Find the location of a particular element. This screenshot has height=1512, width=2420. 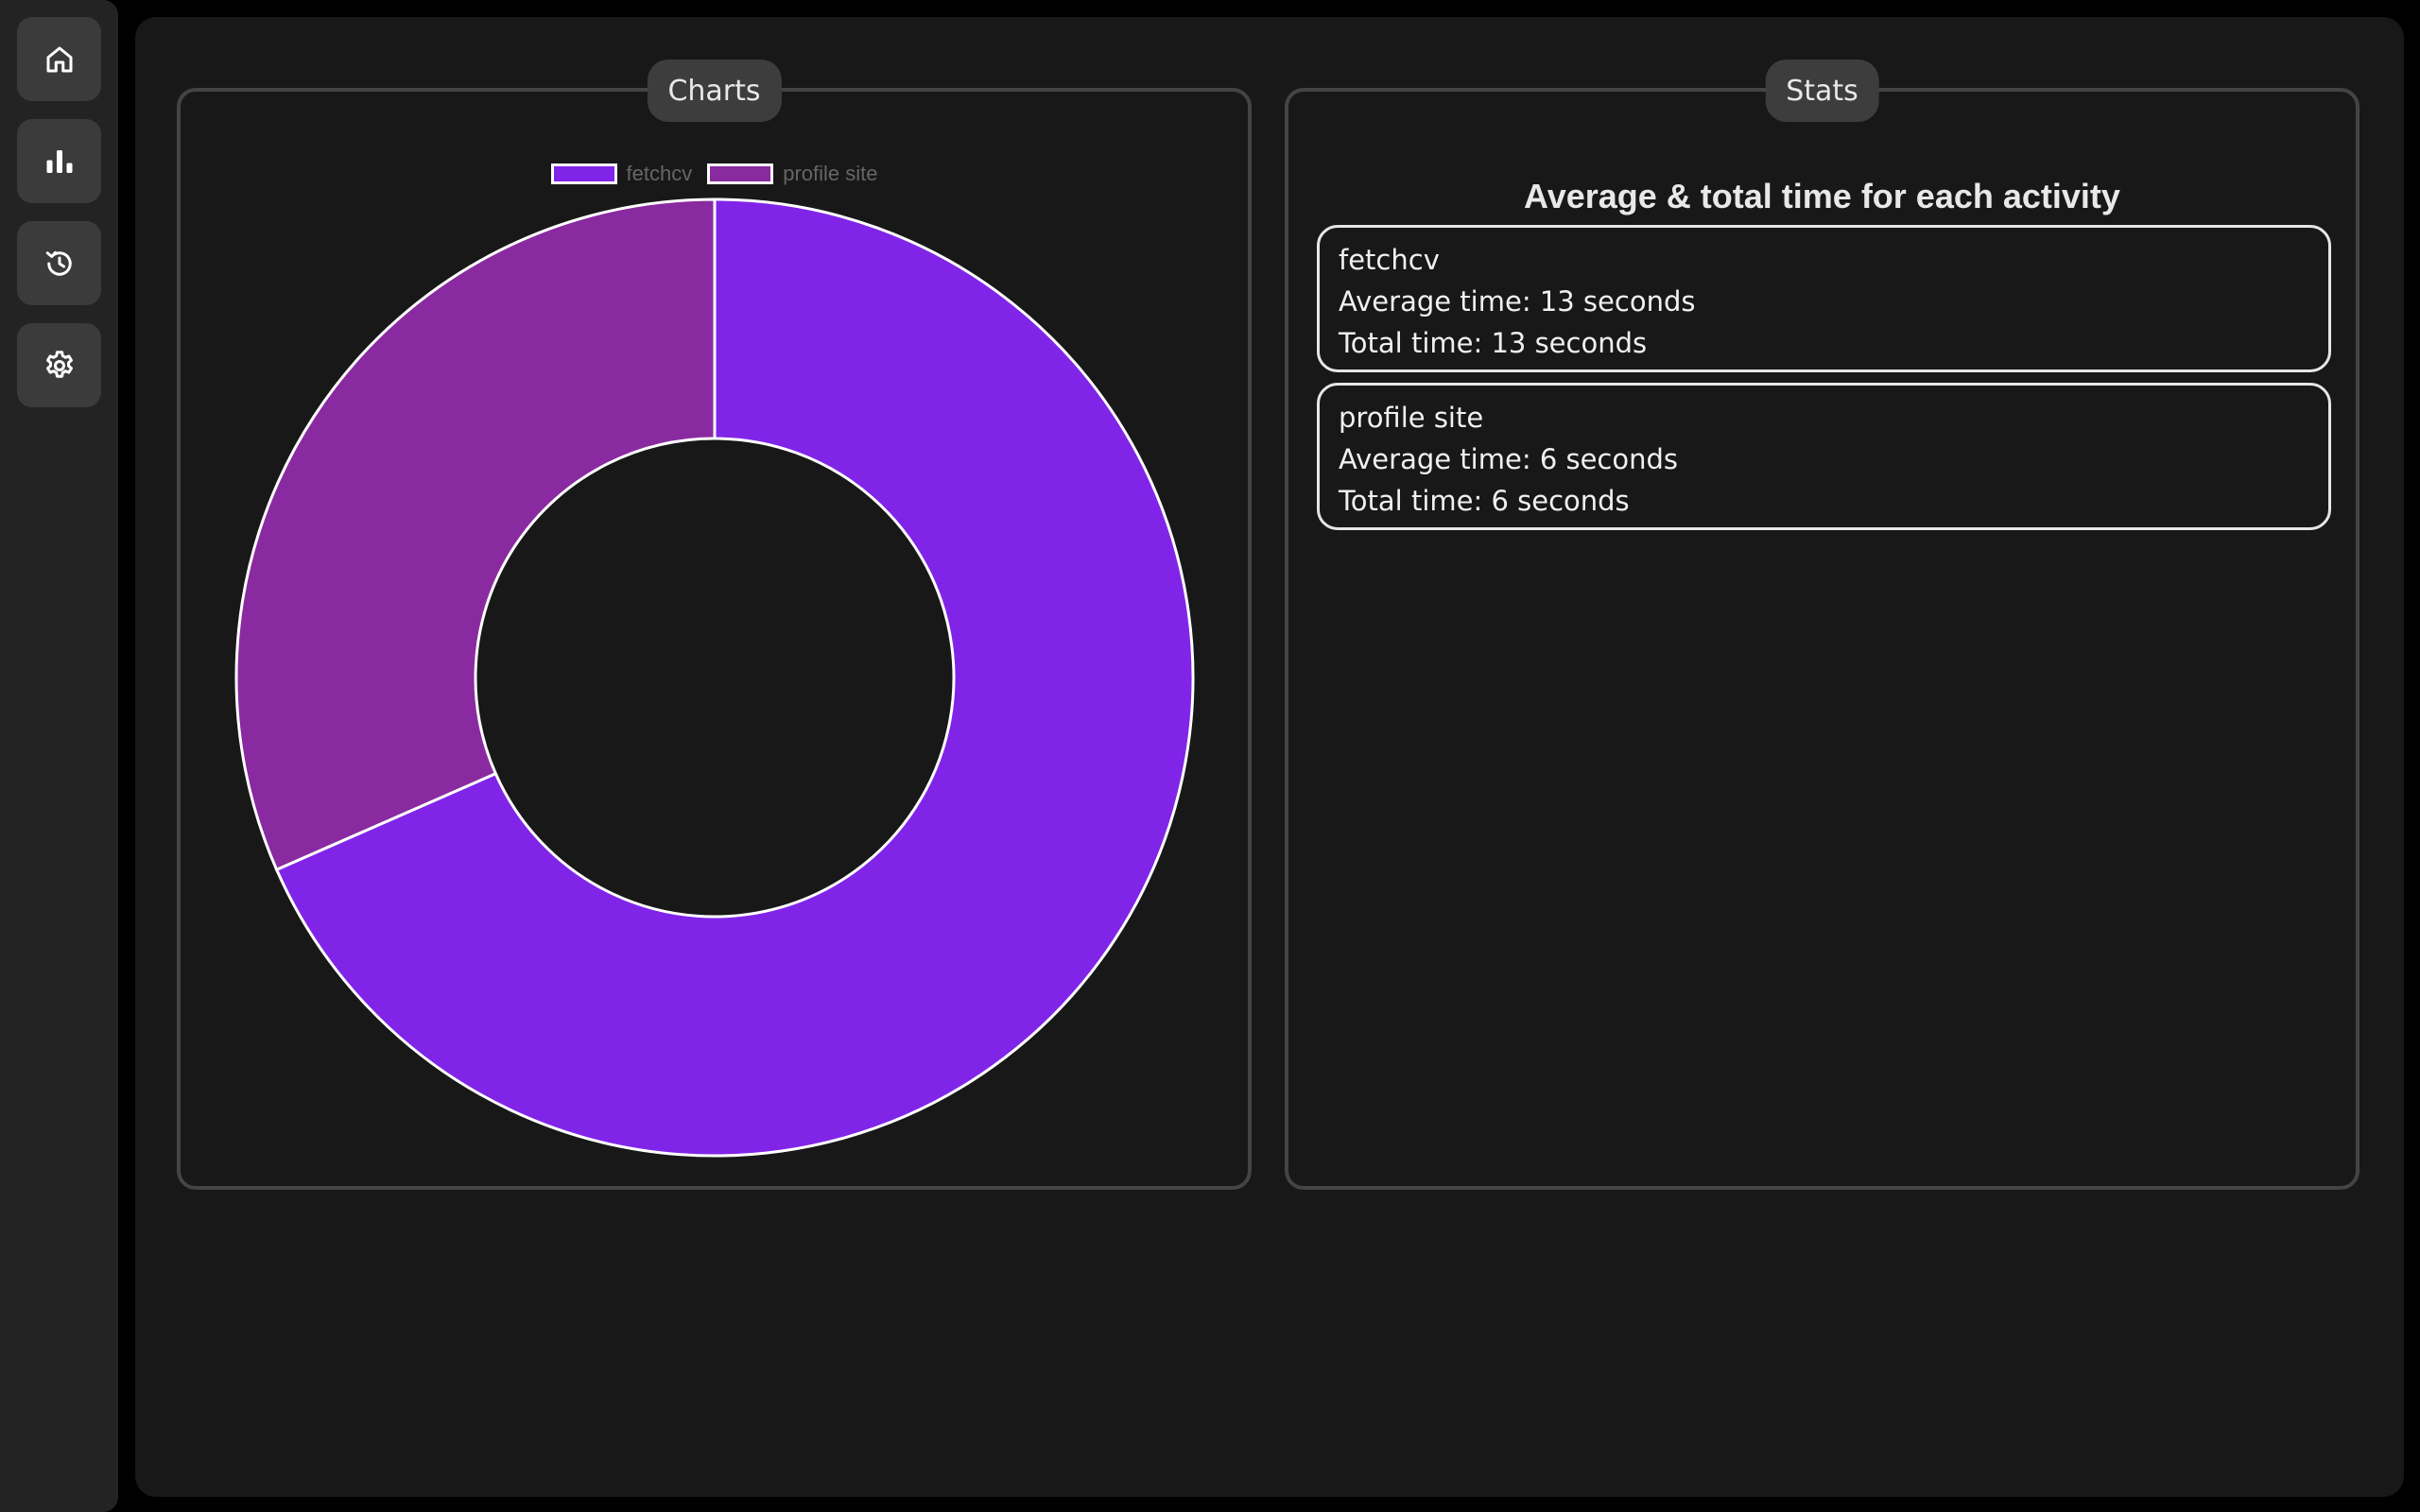

stats-panel-title: Stats is located at coordinates (1822, 91).